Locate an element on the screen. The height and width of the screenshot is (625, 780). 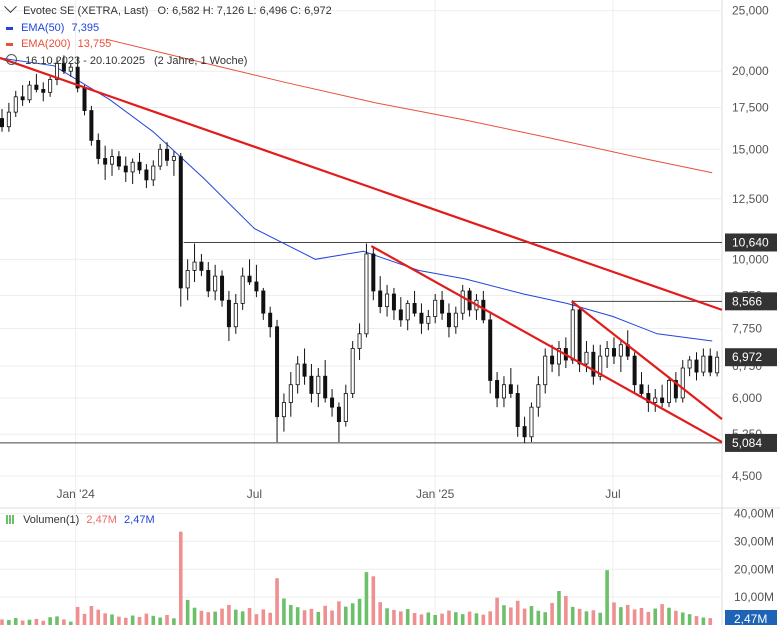
ema200-legend: EMA(200) 13,755 is located at coordinates (58, 44).